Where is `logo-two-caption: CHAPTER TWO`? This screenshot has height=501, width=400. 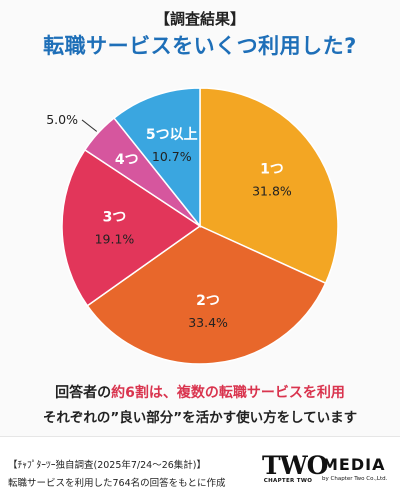
logo-two-caption: CHAPTER TWO is located at coordinates (288, 481).